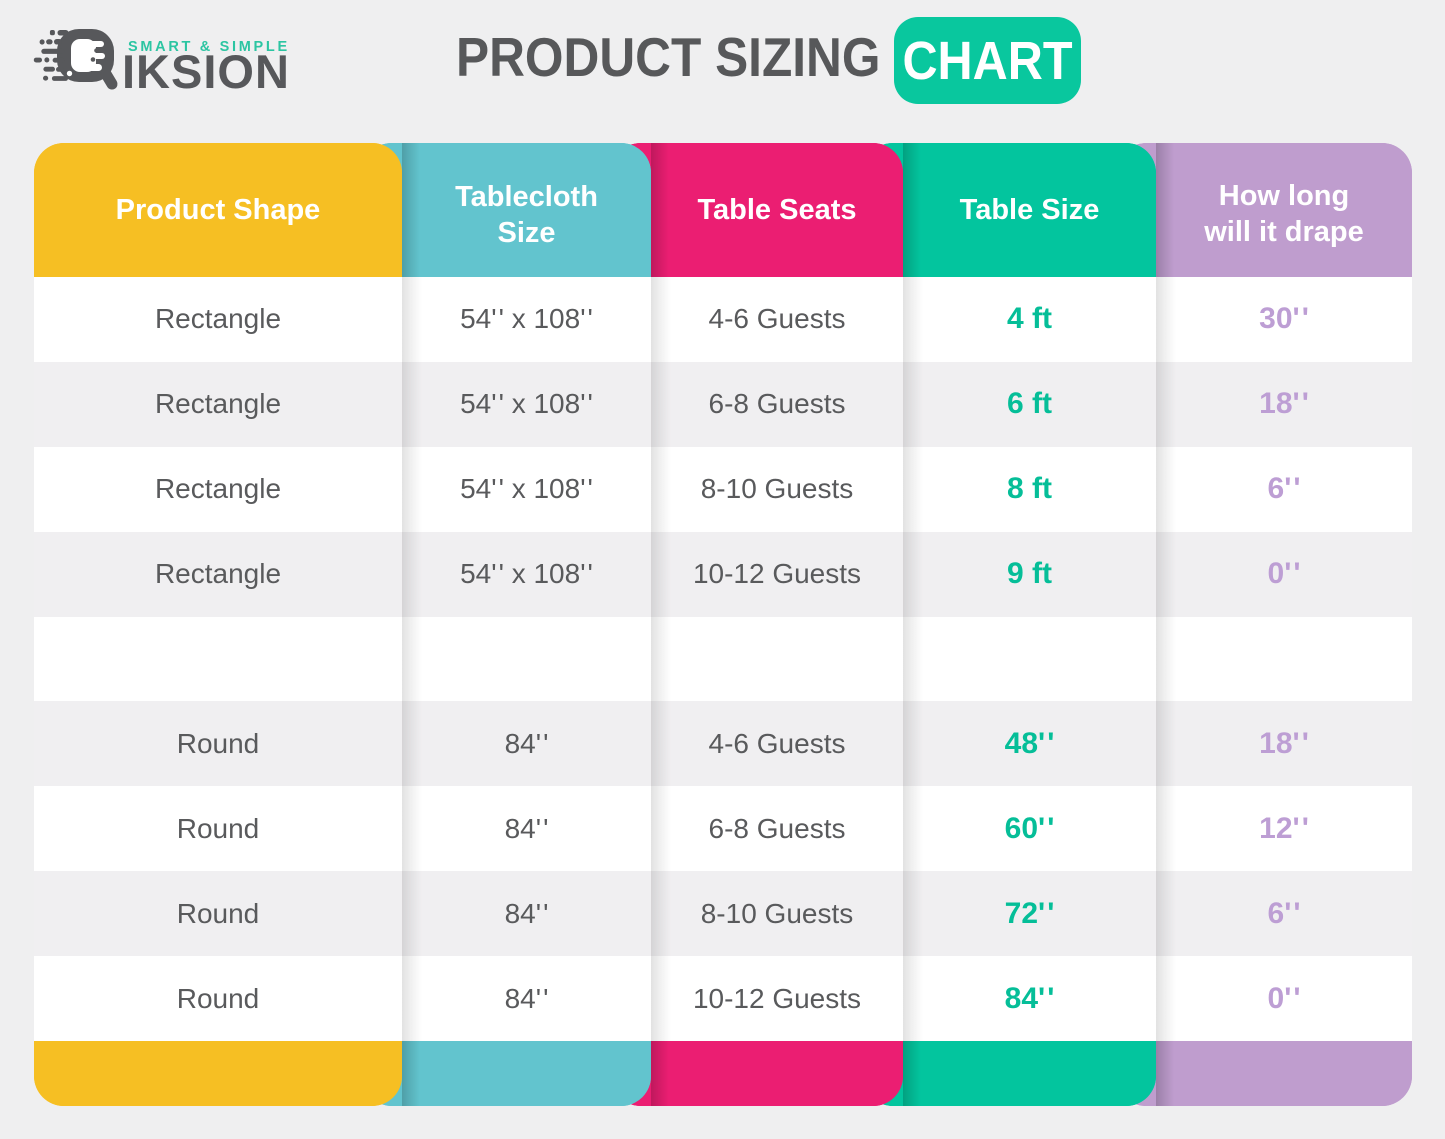 Image resolution: width=1445 pixels, height=1139 pixels. I want to click on svg-text: IKSION, so click(206, 70).